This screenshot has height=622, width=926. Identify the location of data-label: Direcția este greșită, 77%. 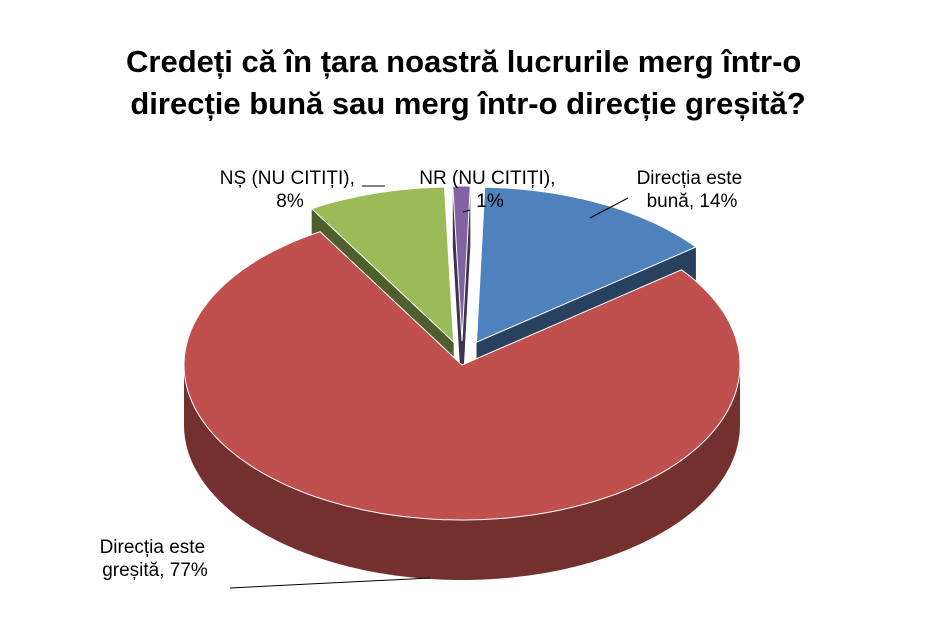
(155, 559).